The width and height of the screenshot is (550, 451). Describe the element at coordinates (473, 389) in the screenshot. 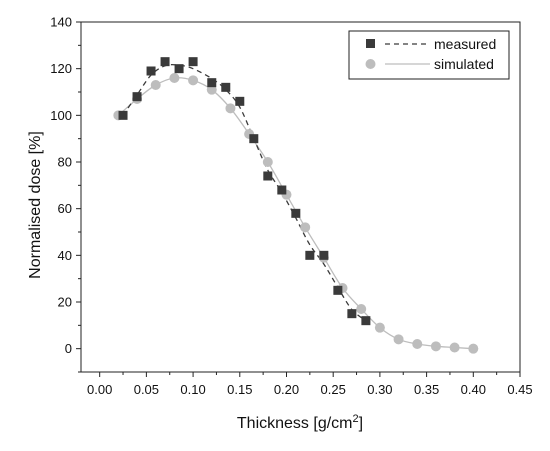

I see `x-tick-label: 0.40` at that location.